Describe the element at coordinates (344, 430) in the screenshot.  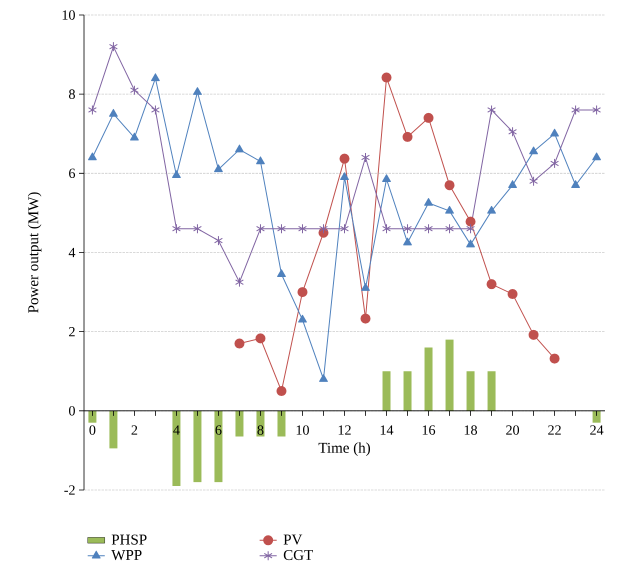
I see `x-tick-label: 12` at that location.